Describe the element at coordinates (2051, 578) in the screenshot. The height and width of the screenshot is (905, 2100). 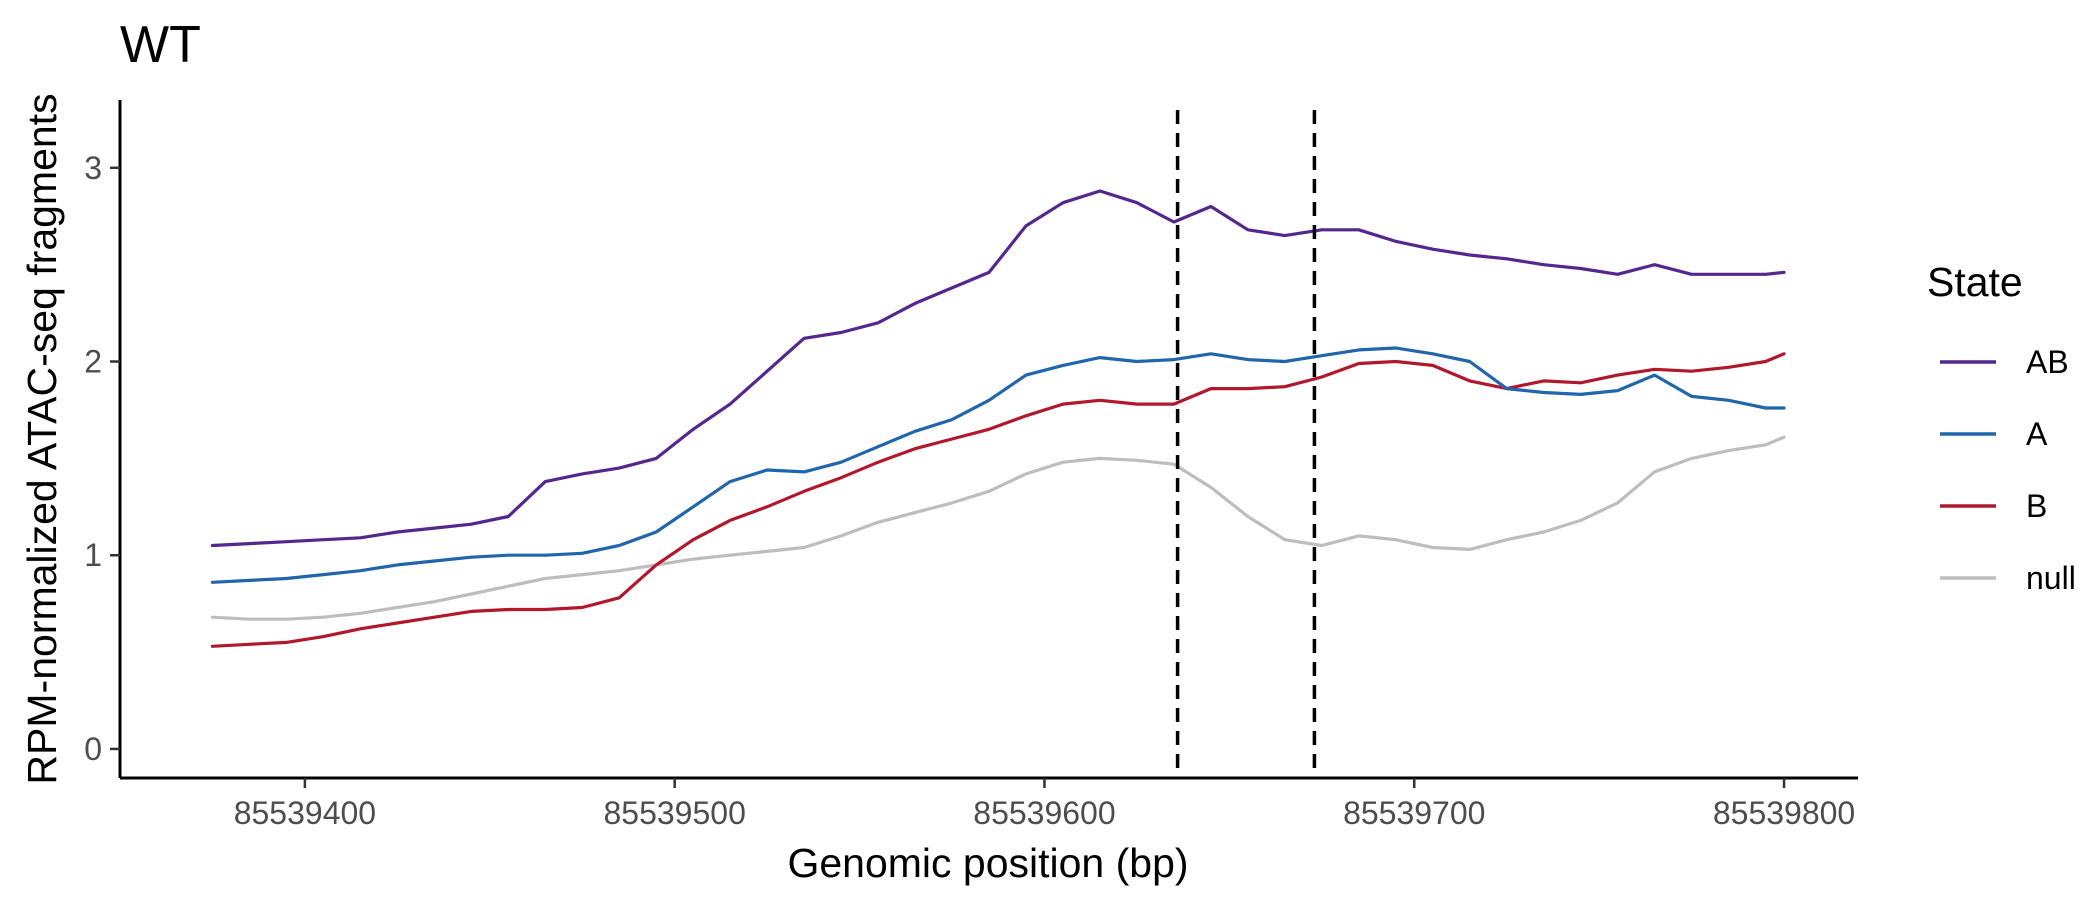
I see `legend-label-null: null` at that location.